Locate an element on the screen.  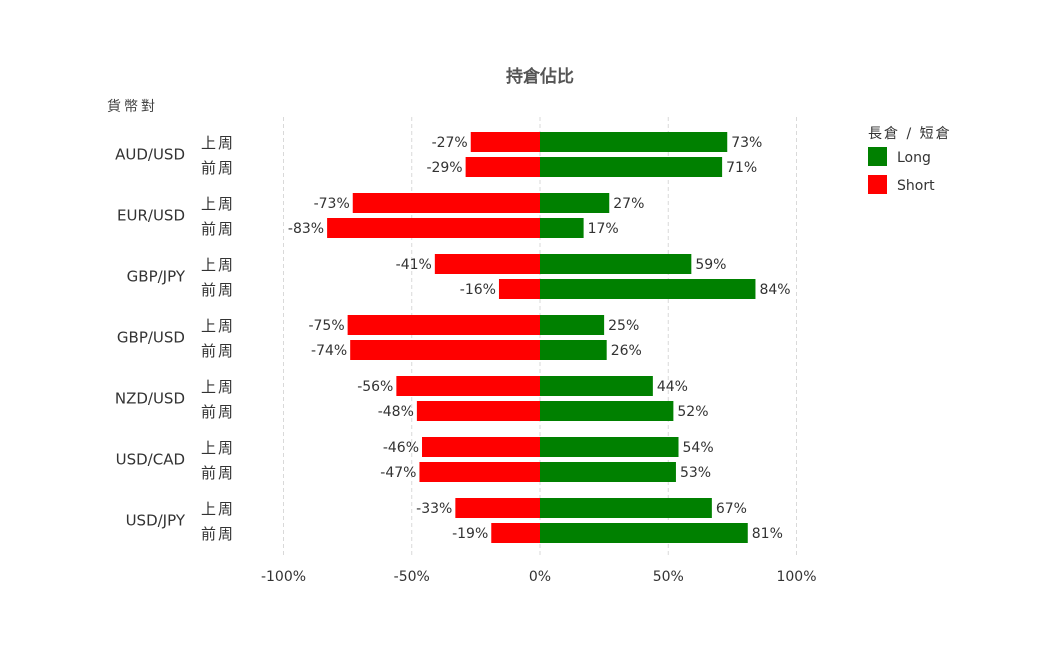
data-label-short: -74% is located at coordinates (329, 351).